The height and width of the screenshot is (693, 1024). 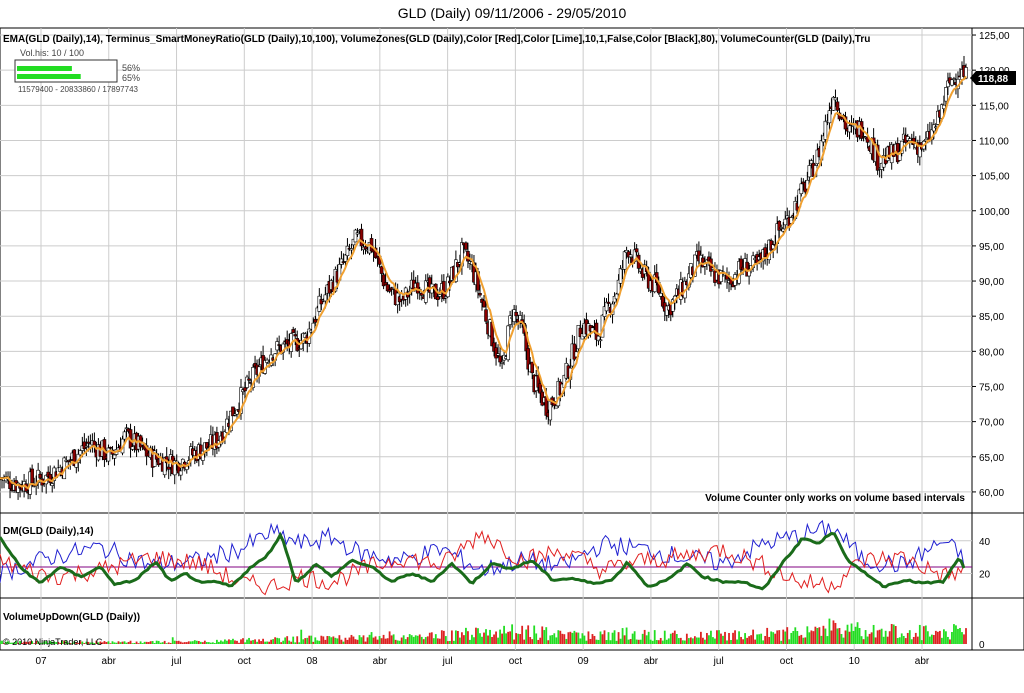 What do you see at coordinates (991, 458) in the screenshot?
I see `price-tick-label: 65,00` at bounding box center [991, 458].